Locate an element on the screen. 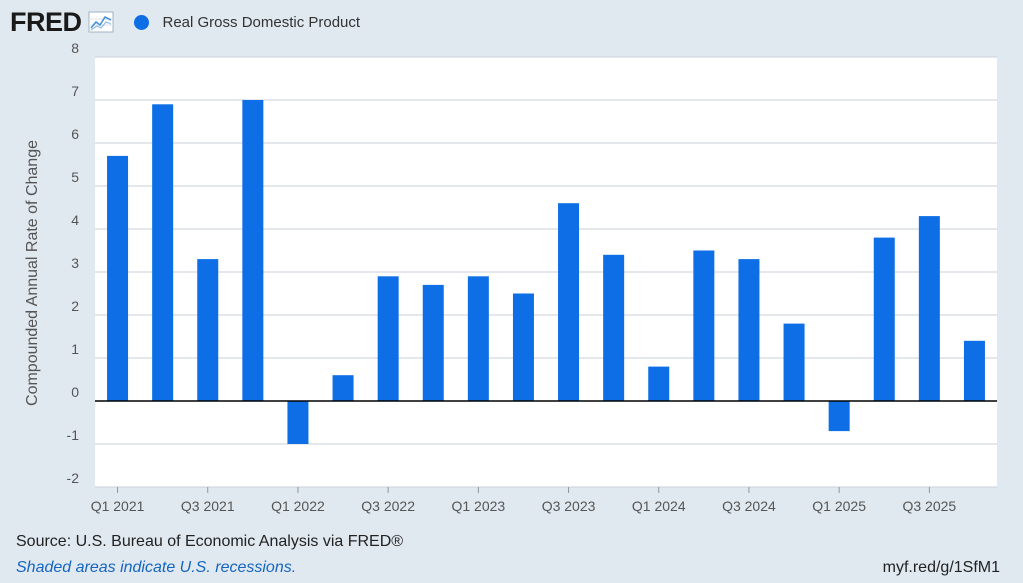  bar-q3-2024 is located at coordinates (749, 330).